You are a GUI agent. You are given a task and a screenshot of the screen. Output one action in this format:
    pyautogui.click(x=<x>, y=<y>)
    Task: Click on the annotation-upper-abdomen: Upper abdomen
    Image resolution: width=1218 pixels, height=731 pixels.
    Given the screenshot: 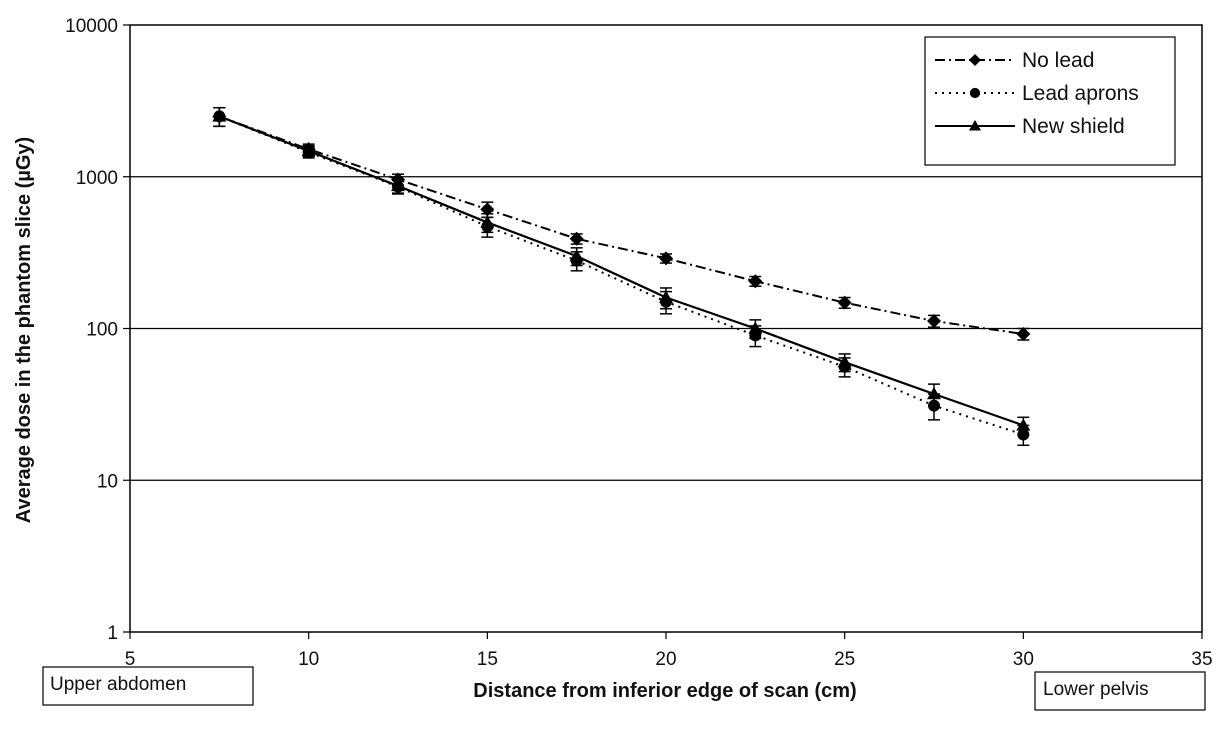 What is the action you would take?
    pyautogui.click(x=148, y=686)
    